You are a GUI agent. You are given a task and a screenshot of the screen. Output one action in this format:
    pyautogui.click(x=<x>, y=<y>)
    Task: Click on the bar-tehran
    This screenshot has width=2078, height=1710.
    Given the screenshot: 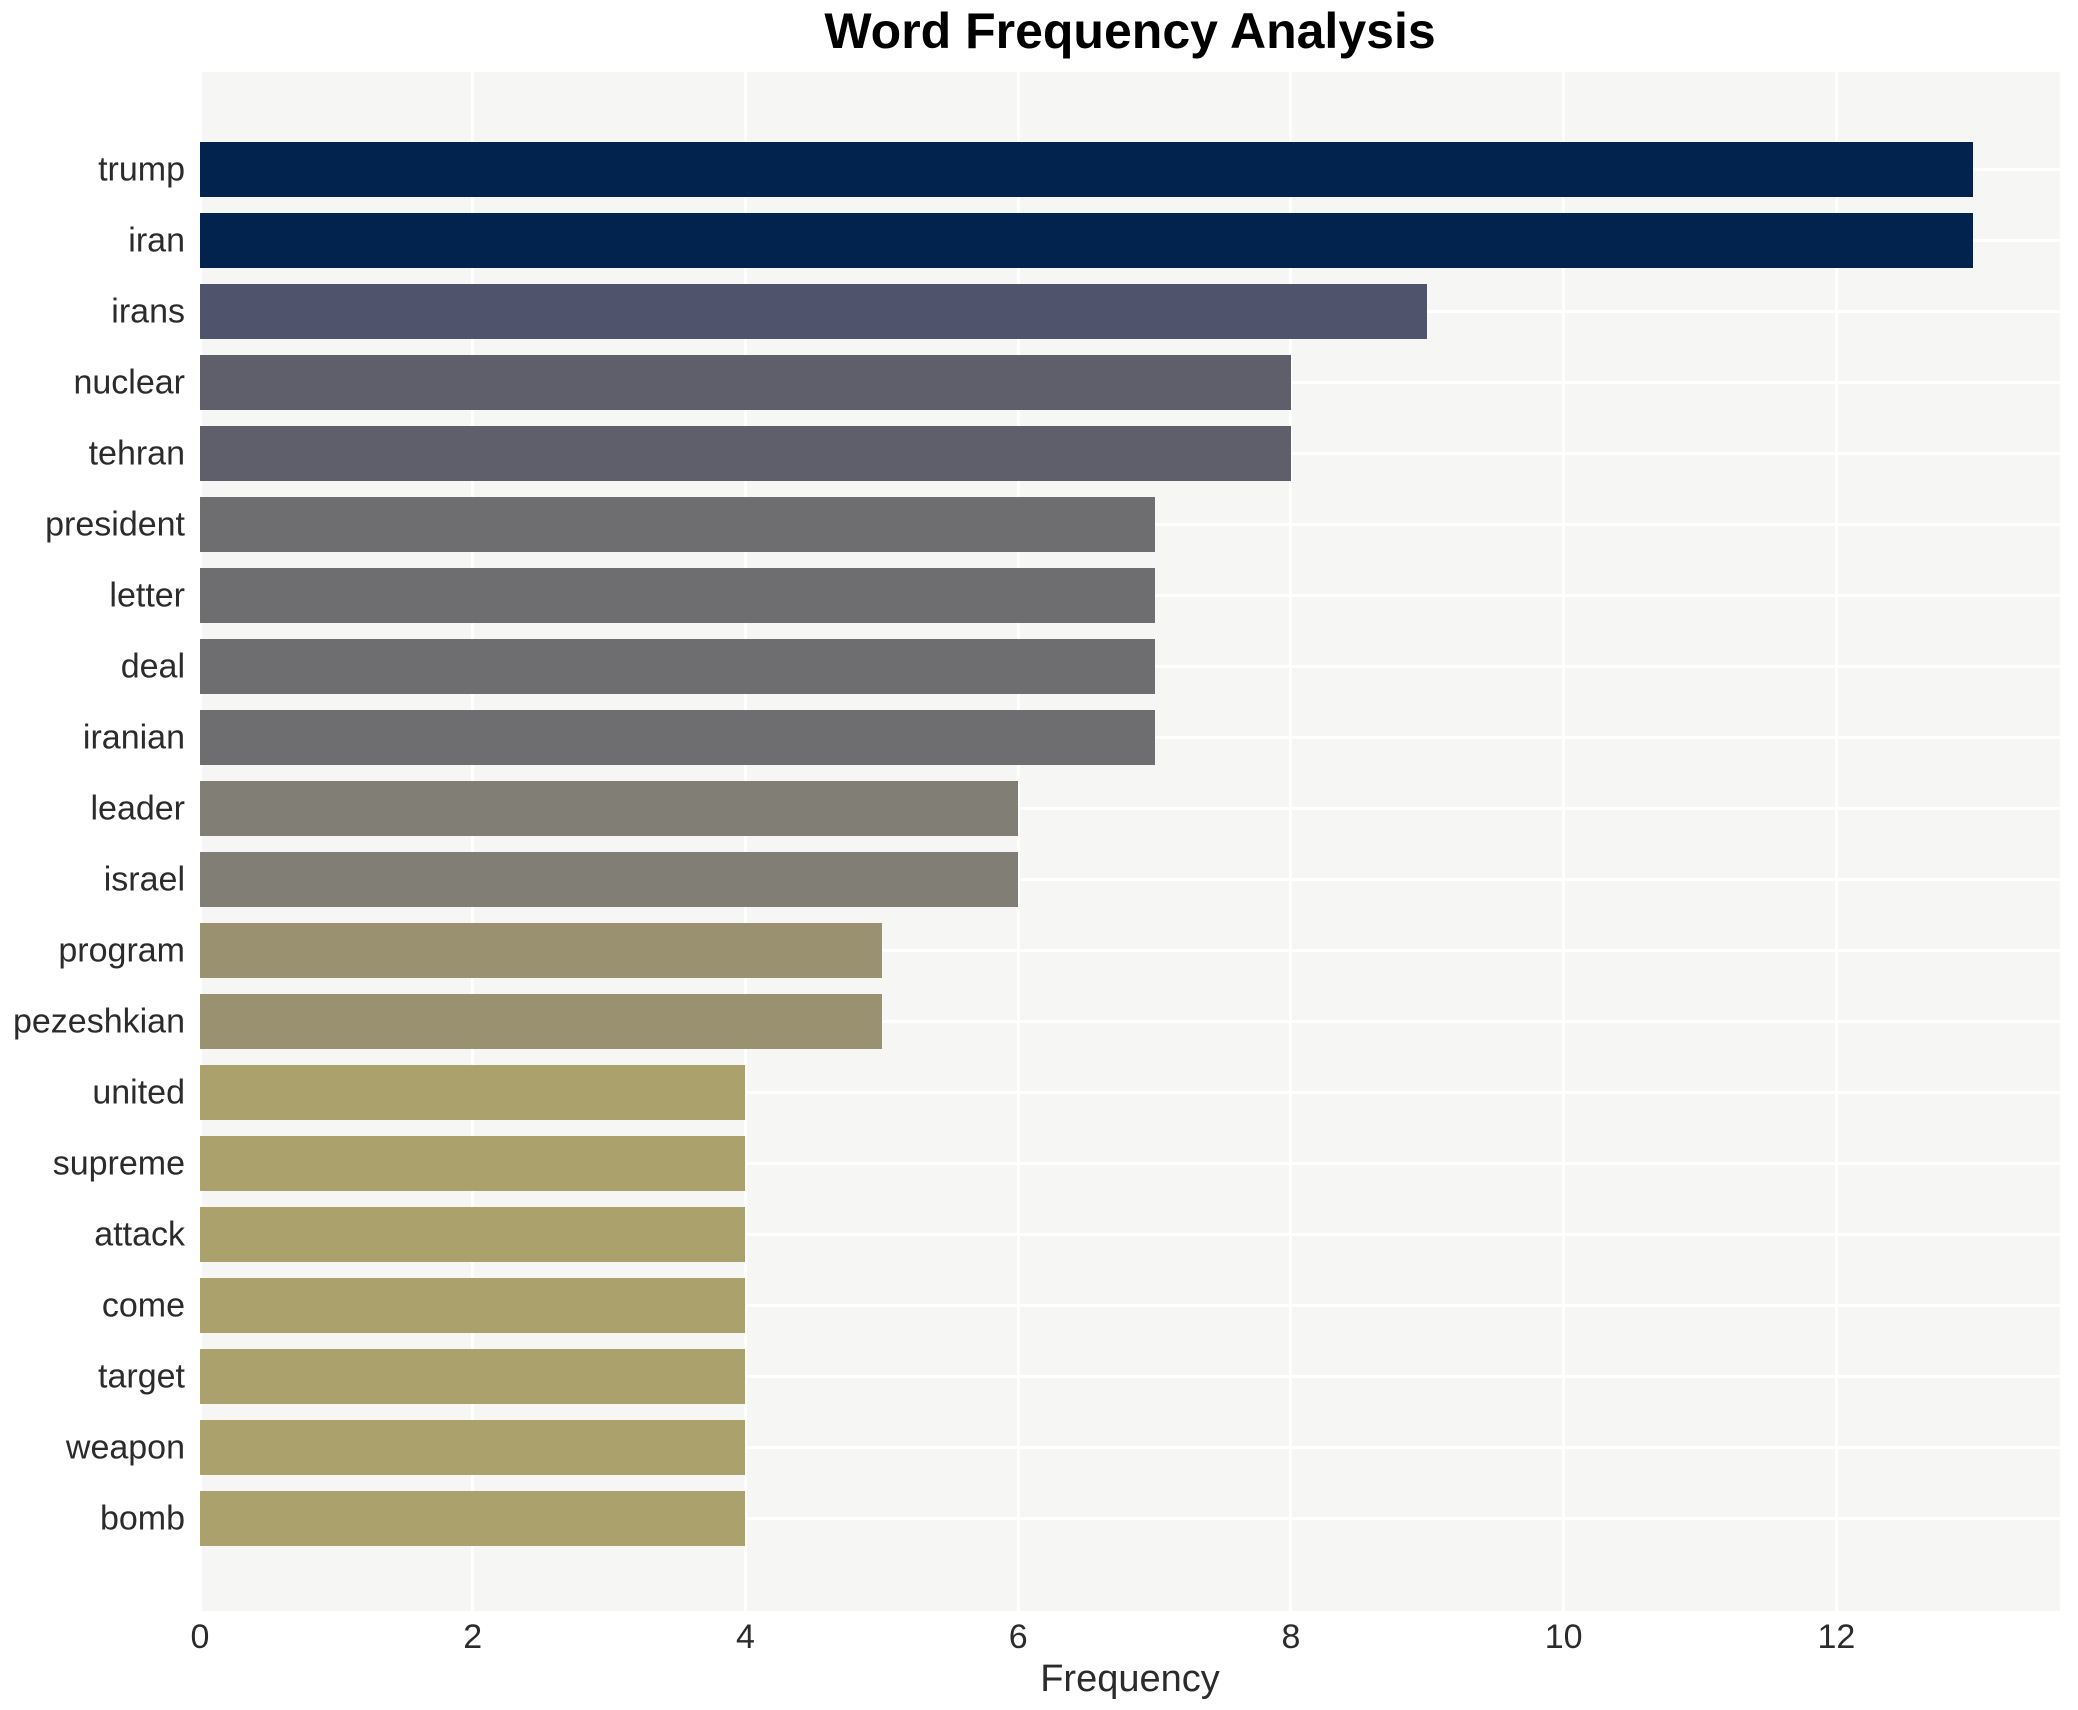 What is the action you would take?
    pyautogui.click(x=745, y=453)
    